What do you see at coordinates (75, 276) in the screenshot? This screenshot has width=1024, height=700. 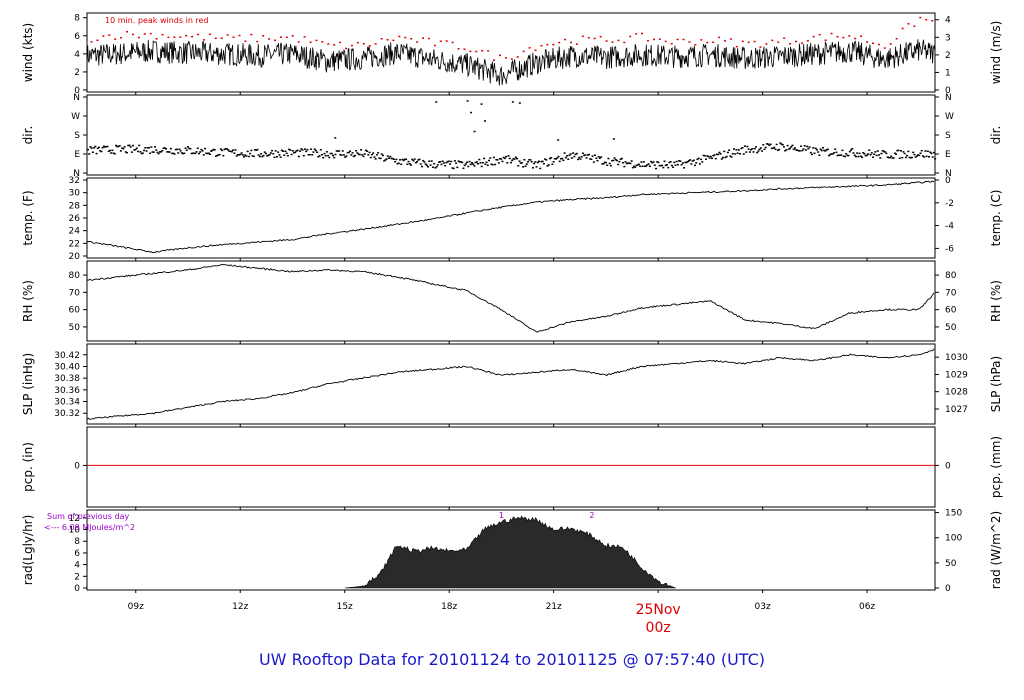 I see `rh-ytick-label-left: 80` at bounding box center [75, 276].